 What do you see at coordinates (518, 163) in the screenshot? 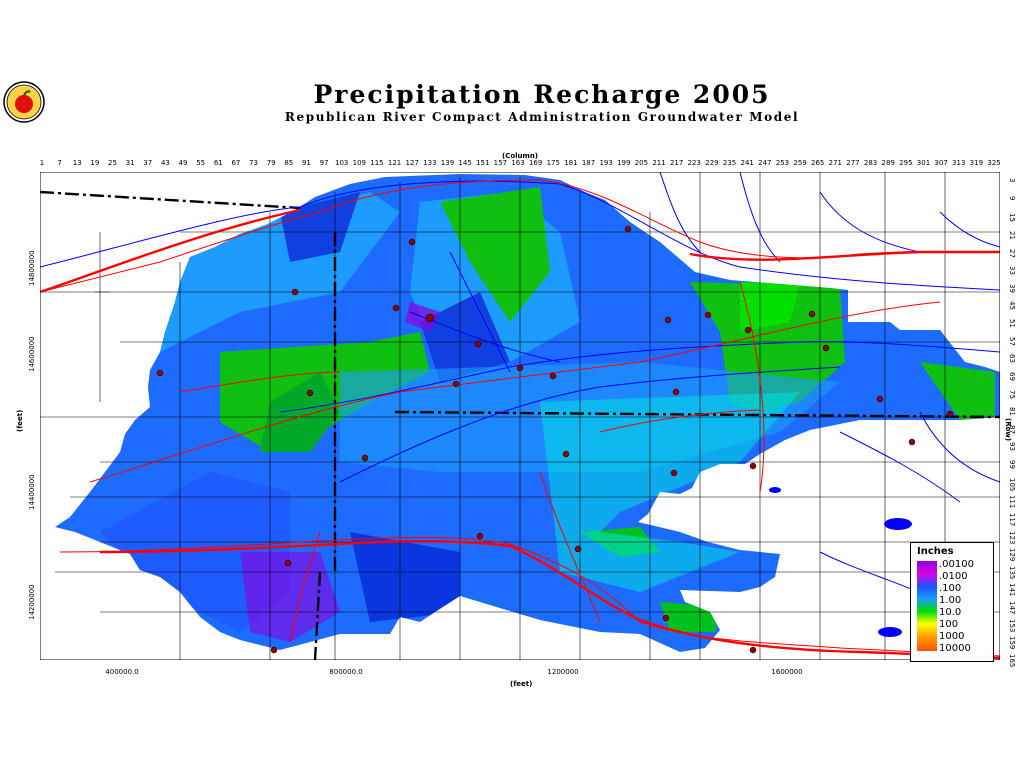
I see `column-tick-label: 163` at bounding box center [518, 163].